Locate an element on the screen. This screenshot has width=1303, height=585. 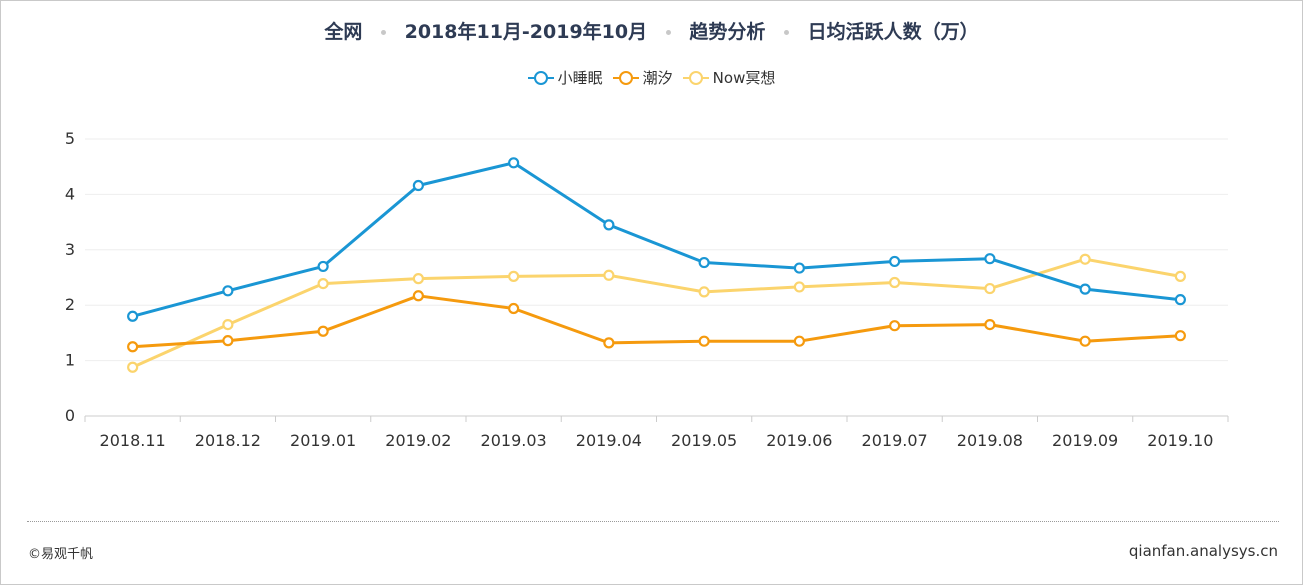
chart-legend: 小睡眠 潮汐 Now冥想 is located at coordinates (651, 77).